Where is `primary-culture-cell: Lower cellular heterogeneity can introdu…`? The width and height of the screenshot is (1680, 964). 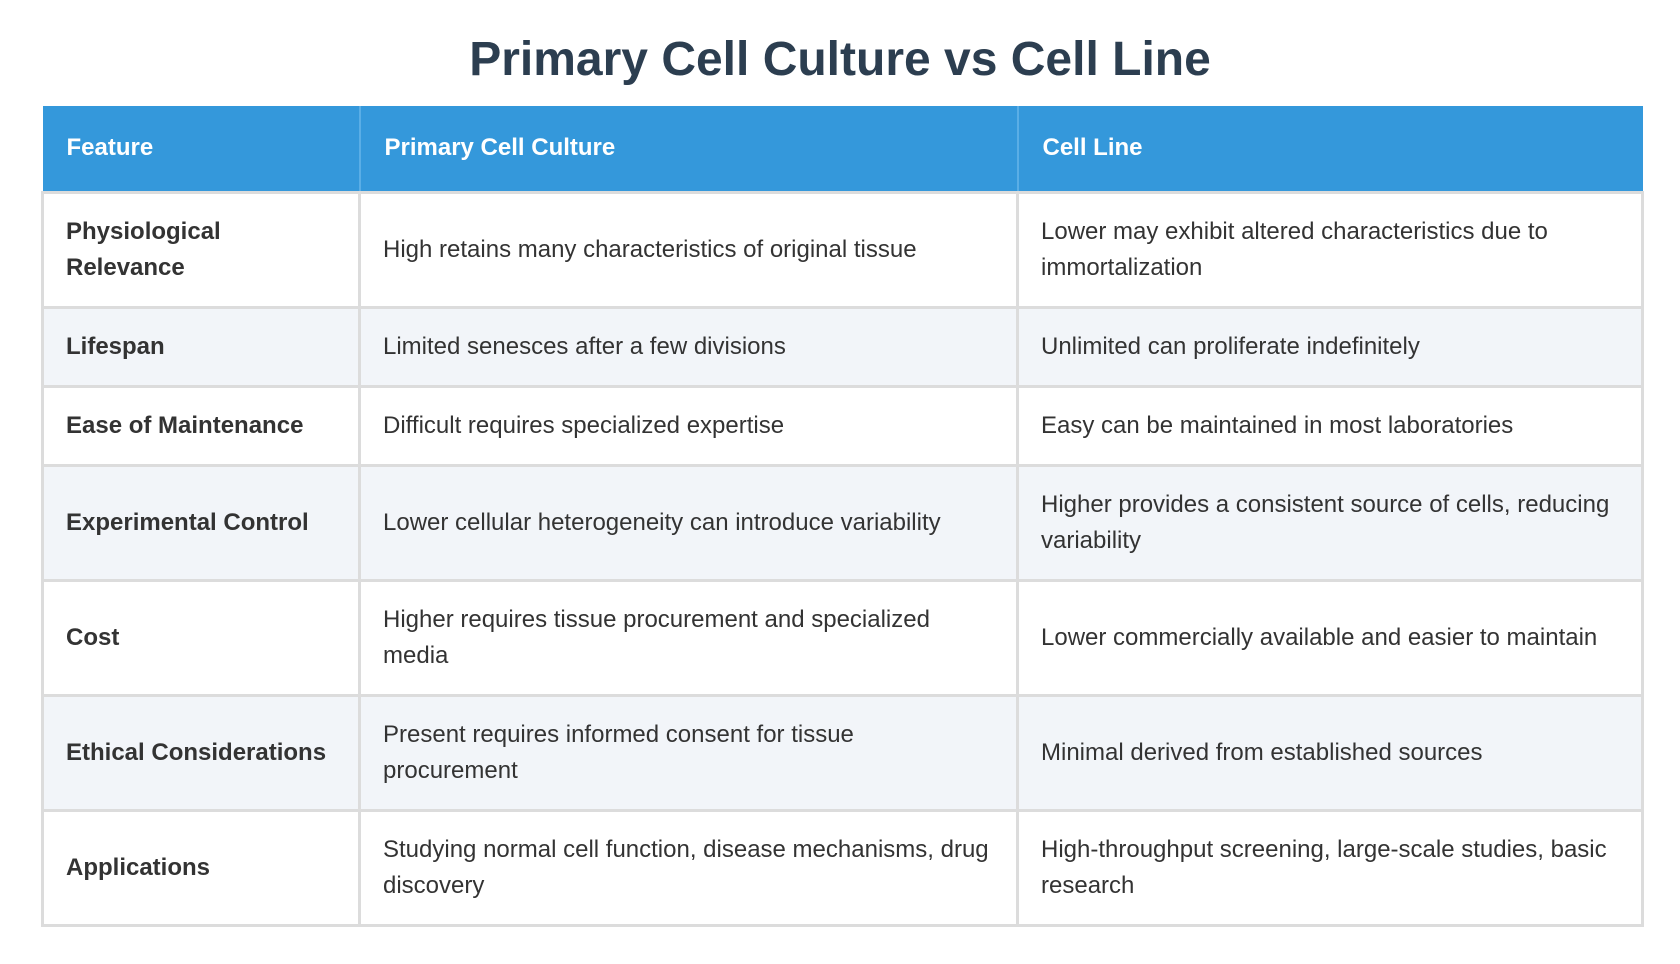 primary-culture-cell: Lower cellular heterogeneity can introdu… is located at coordinates (688, 522).